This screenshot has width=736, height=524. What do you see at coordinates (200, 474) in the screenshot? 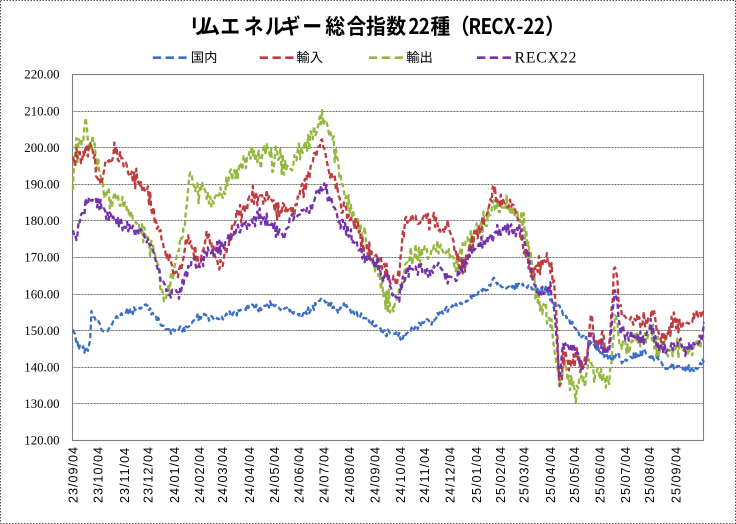
I see `svg-text: 24/02/04` at bounding box center [200, 474].